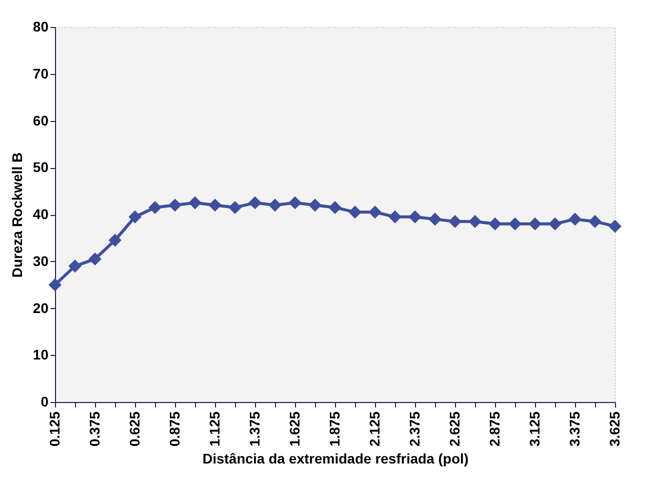 Image resolution: width=653 pixels, height=504 pixels. What do you see at coordinates (294, 429) in the screenshot?
I see `x-tick-label: 1.625` at bounding box center [294, 429].